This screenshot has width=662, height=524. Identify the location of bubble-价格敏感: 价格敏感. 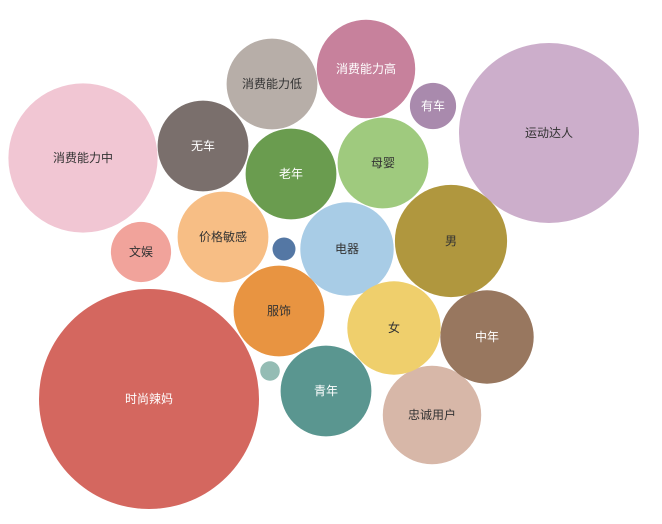
(223, 237).